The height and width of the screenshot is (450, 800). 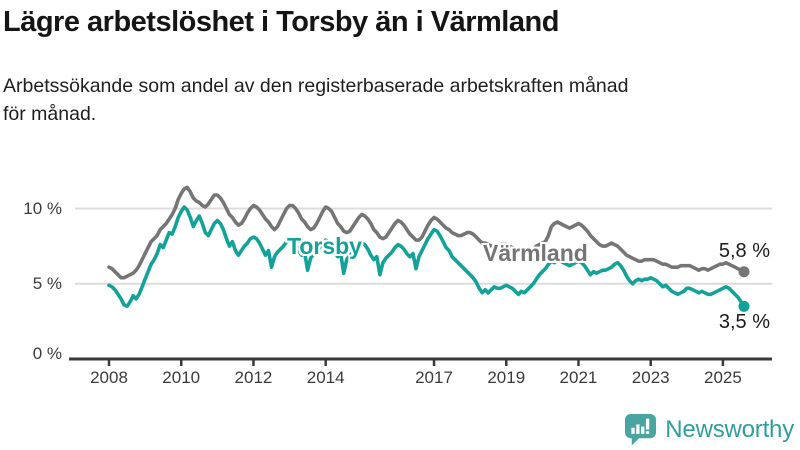 What do you see at coordinates (434, 377) in the screenshot?
I see `x-tick-label-2017: 2017` at bounding box center [434, 377].